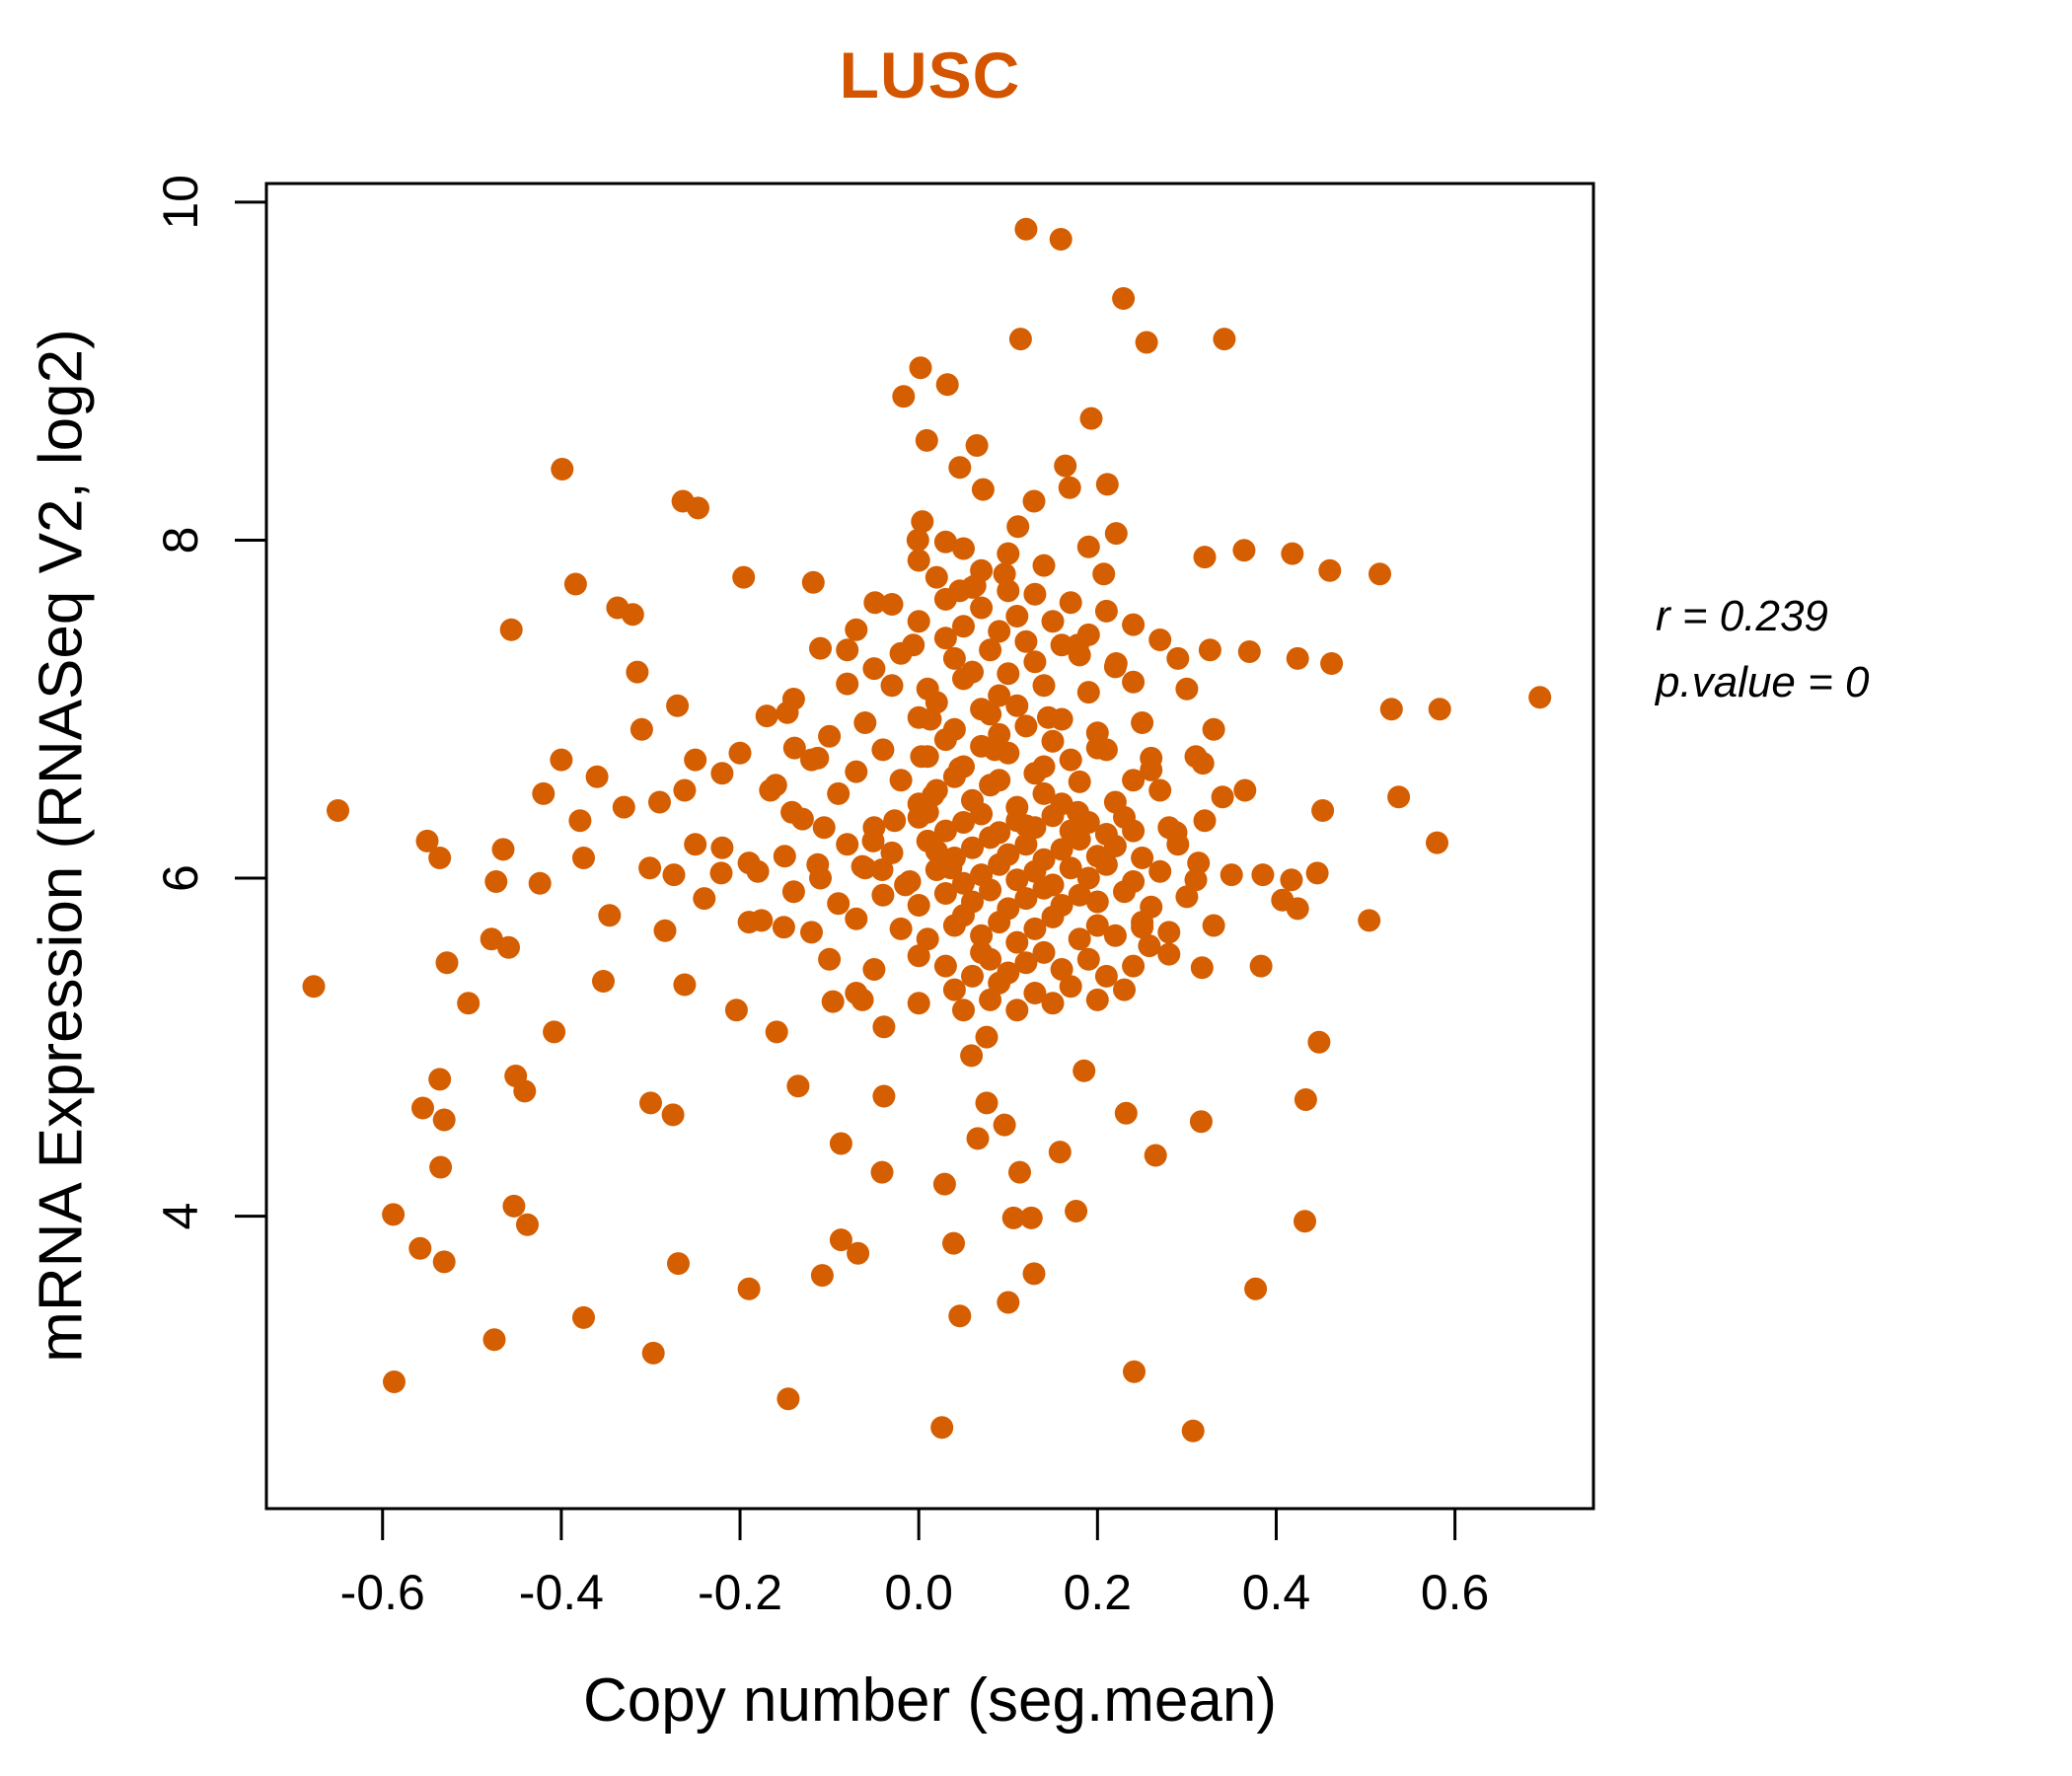 Image resolution: width=2072 pixels, height=1776 pixels. Describe the element at coordinates (180, 878) in the screenshot. I see `y-tick-label: 6` at that location.